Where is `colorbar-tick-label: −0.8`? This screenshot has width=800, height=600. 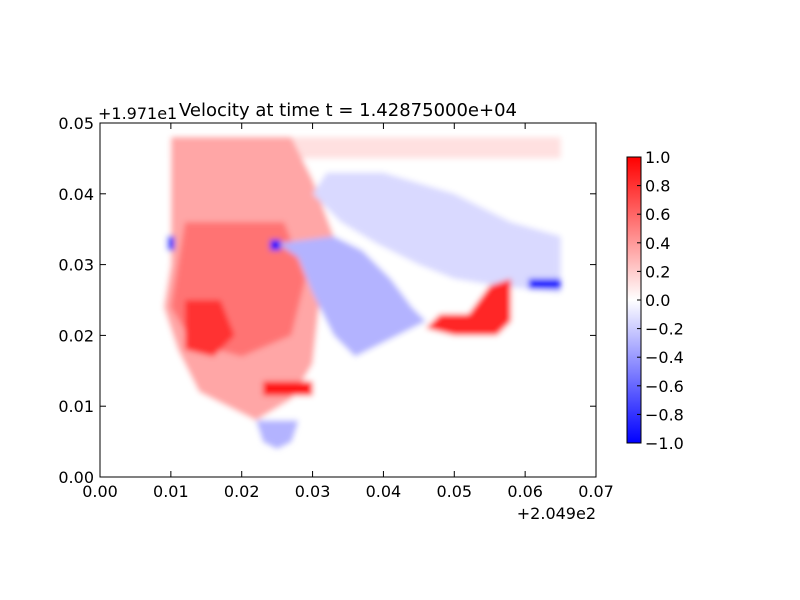 colorbar-tick-label: −0.8 is located at coordinates (664, 414).